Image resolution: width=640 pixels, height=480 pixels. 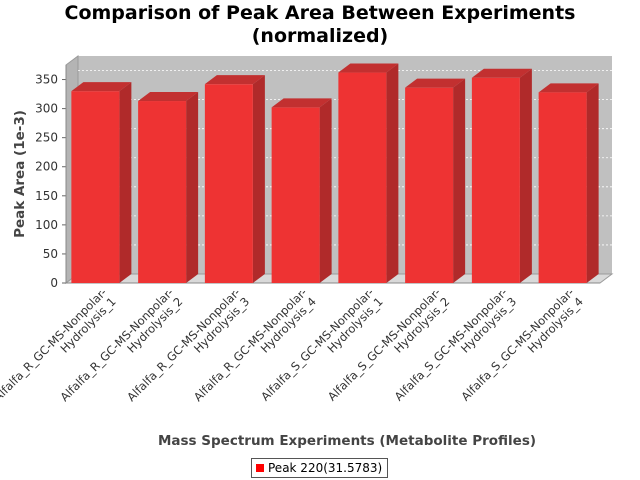 I want to click on x-tick-label: Alfalfa_R_GC-MS-Nonpolar-Hydrolysis_2, so click(x=121, y=349).